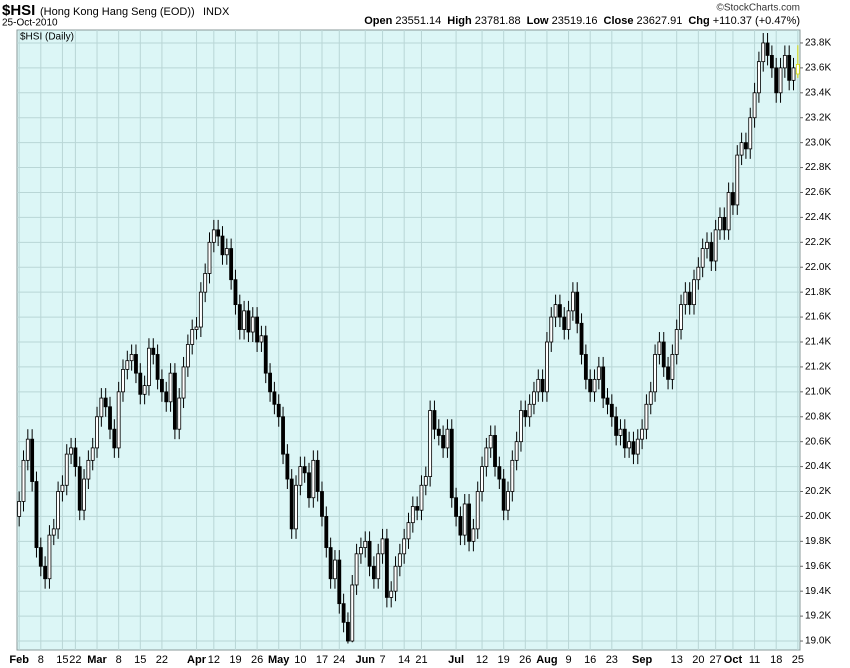  I want to click on quote-value: 23627.91, so click(659, 21).